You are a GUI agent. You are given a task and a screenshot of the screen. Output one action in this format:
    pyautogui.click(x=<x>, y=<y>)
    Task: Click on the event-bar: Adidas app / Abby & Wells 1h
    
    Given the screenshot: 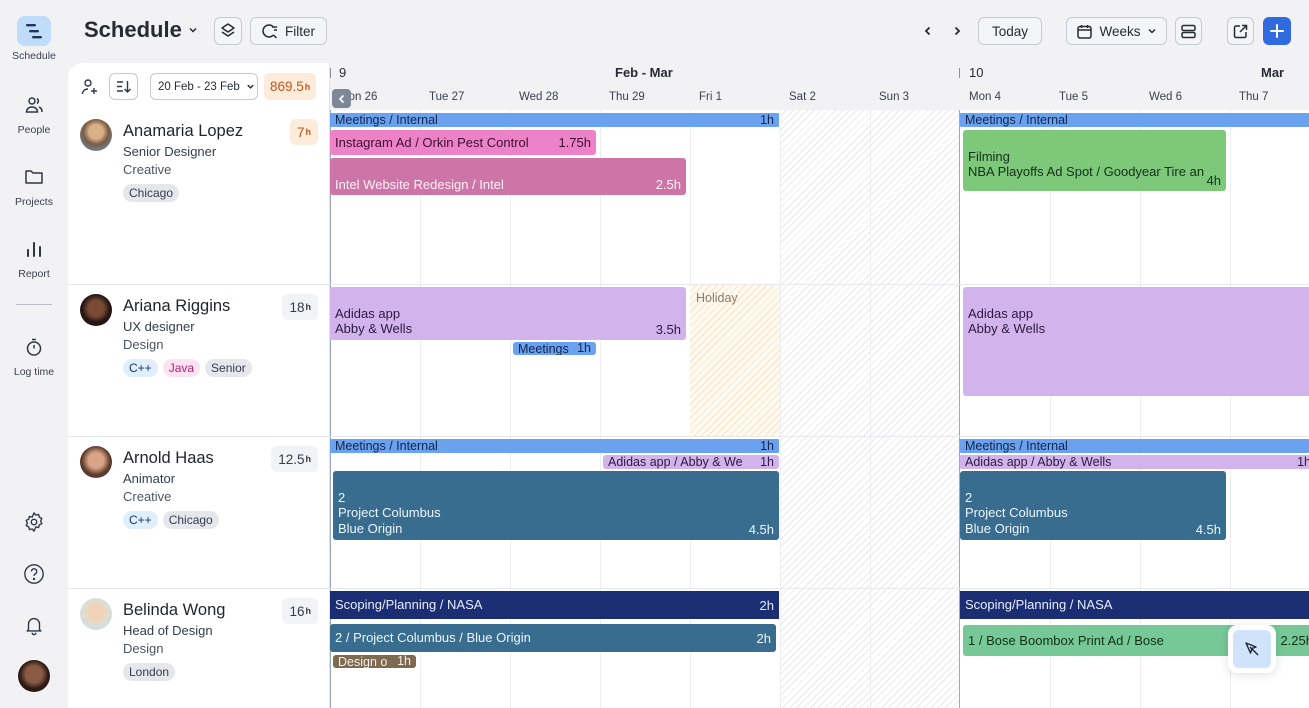 What is the action you would take?
    pyautogui.click(x=1134, y=462)
    